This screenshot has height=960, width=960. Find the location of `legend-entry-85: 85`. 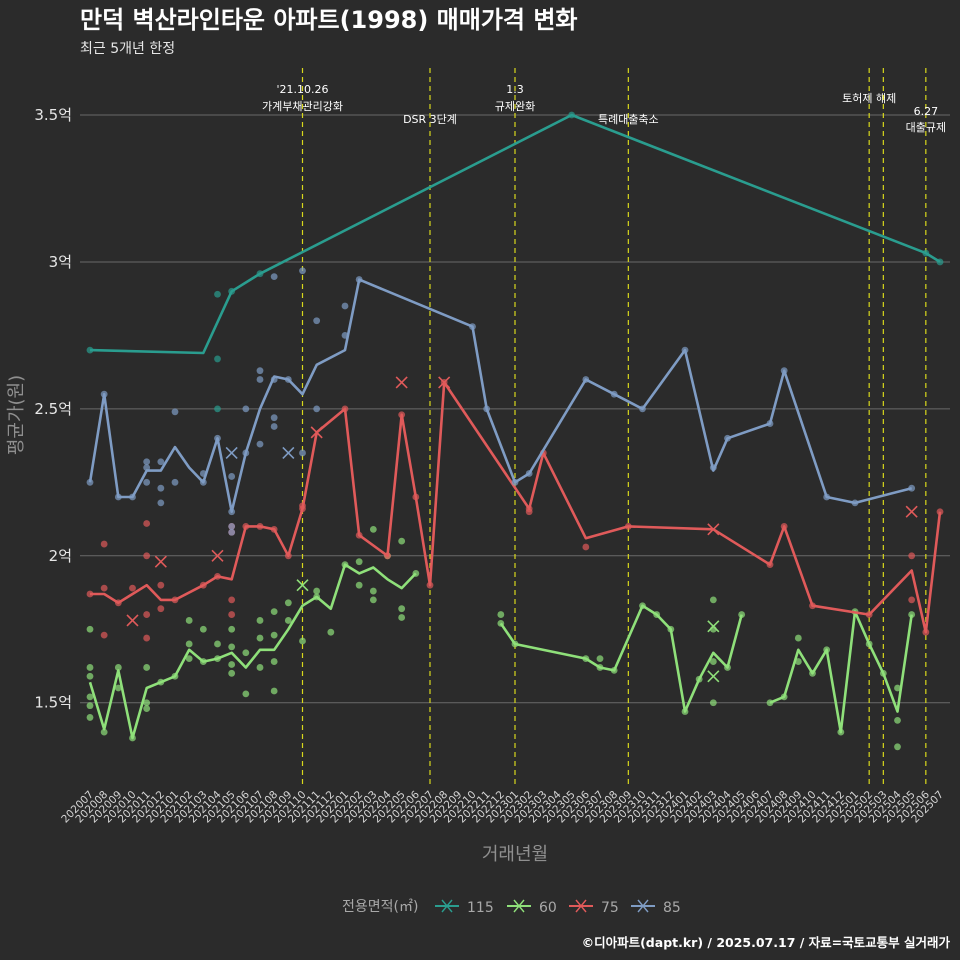

legend-entry-85: 85 is located at coordinates (656, 907).